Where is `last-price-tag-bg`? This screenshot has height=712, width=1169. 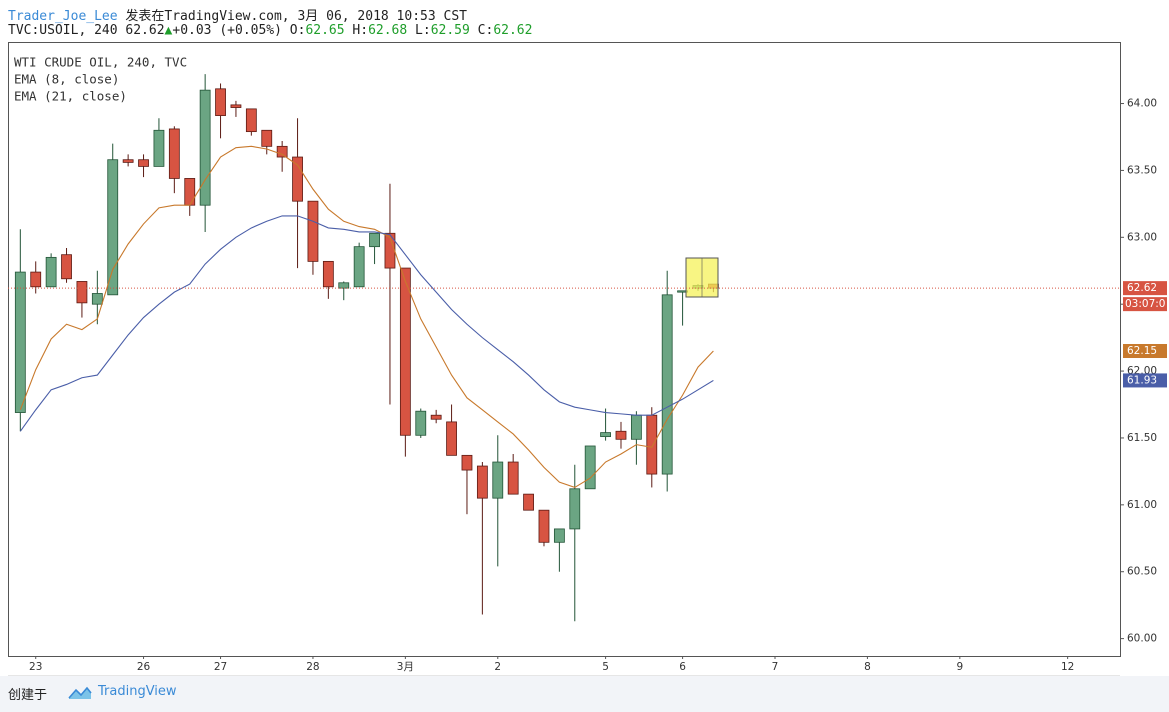
last-price-tag-bg is located at coordinates (1145, 288).